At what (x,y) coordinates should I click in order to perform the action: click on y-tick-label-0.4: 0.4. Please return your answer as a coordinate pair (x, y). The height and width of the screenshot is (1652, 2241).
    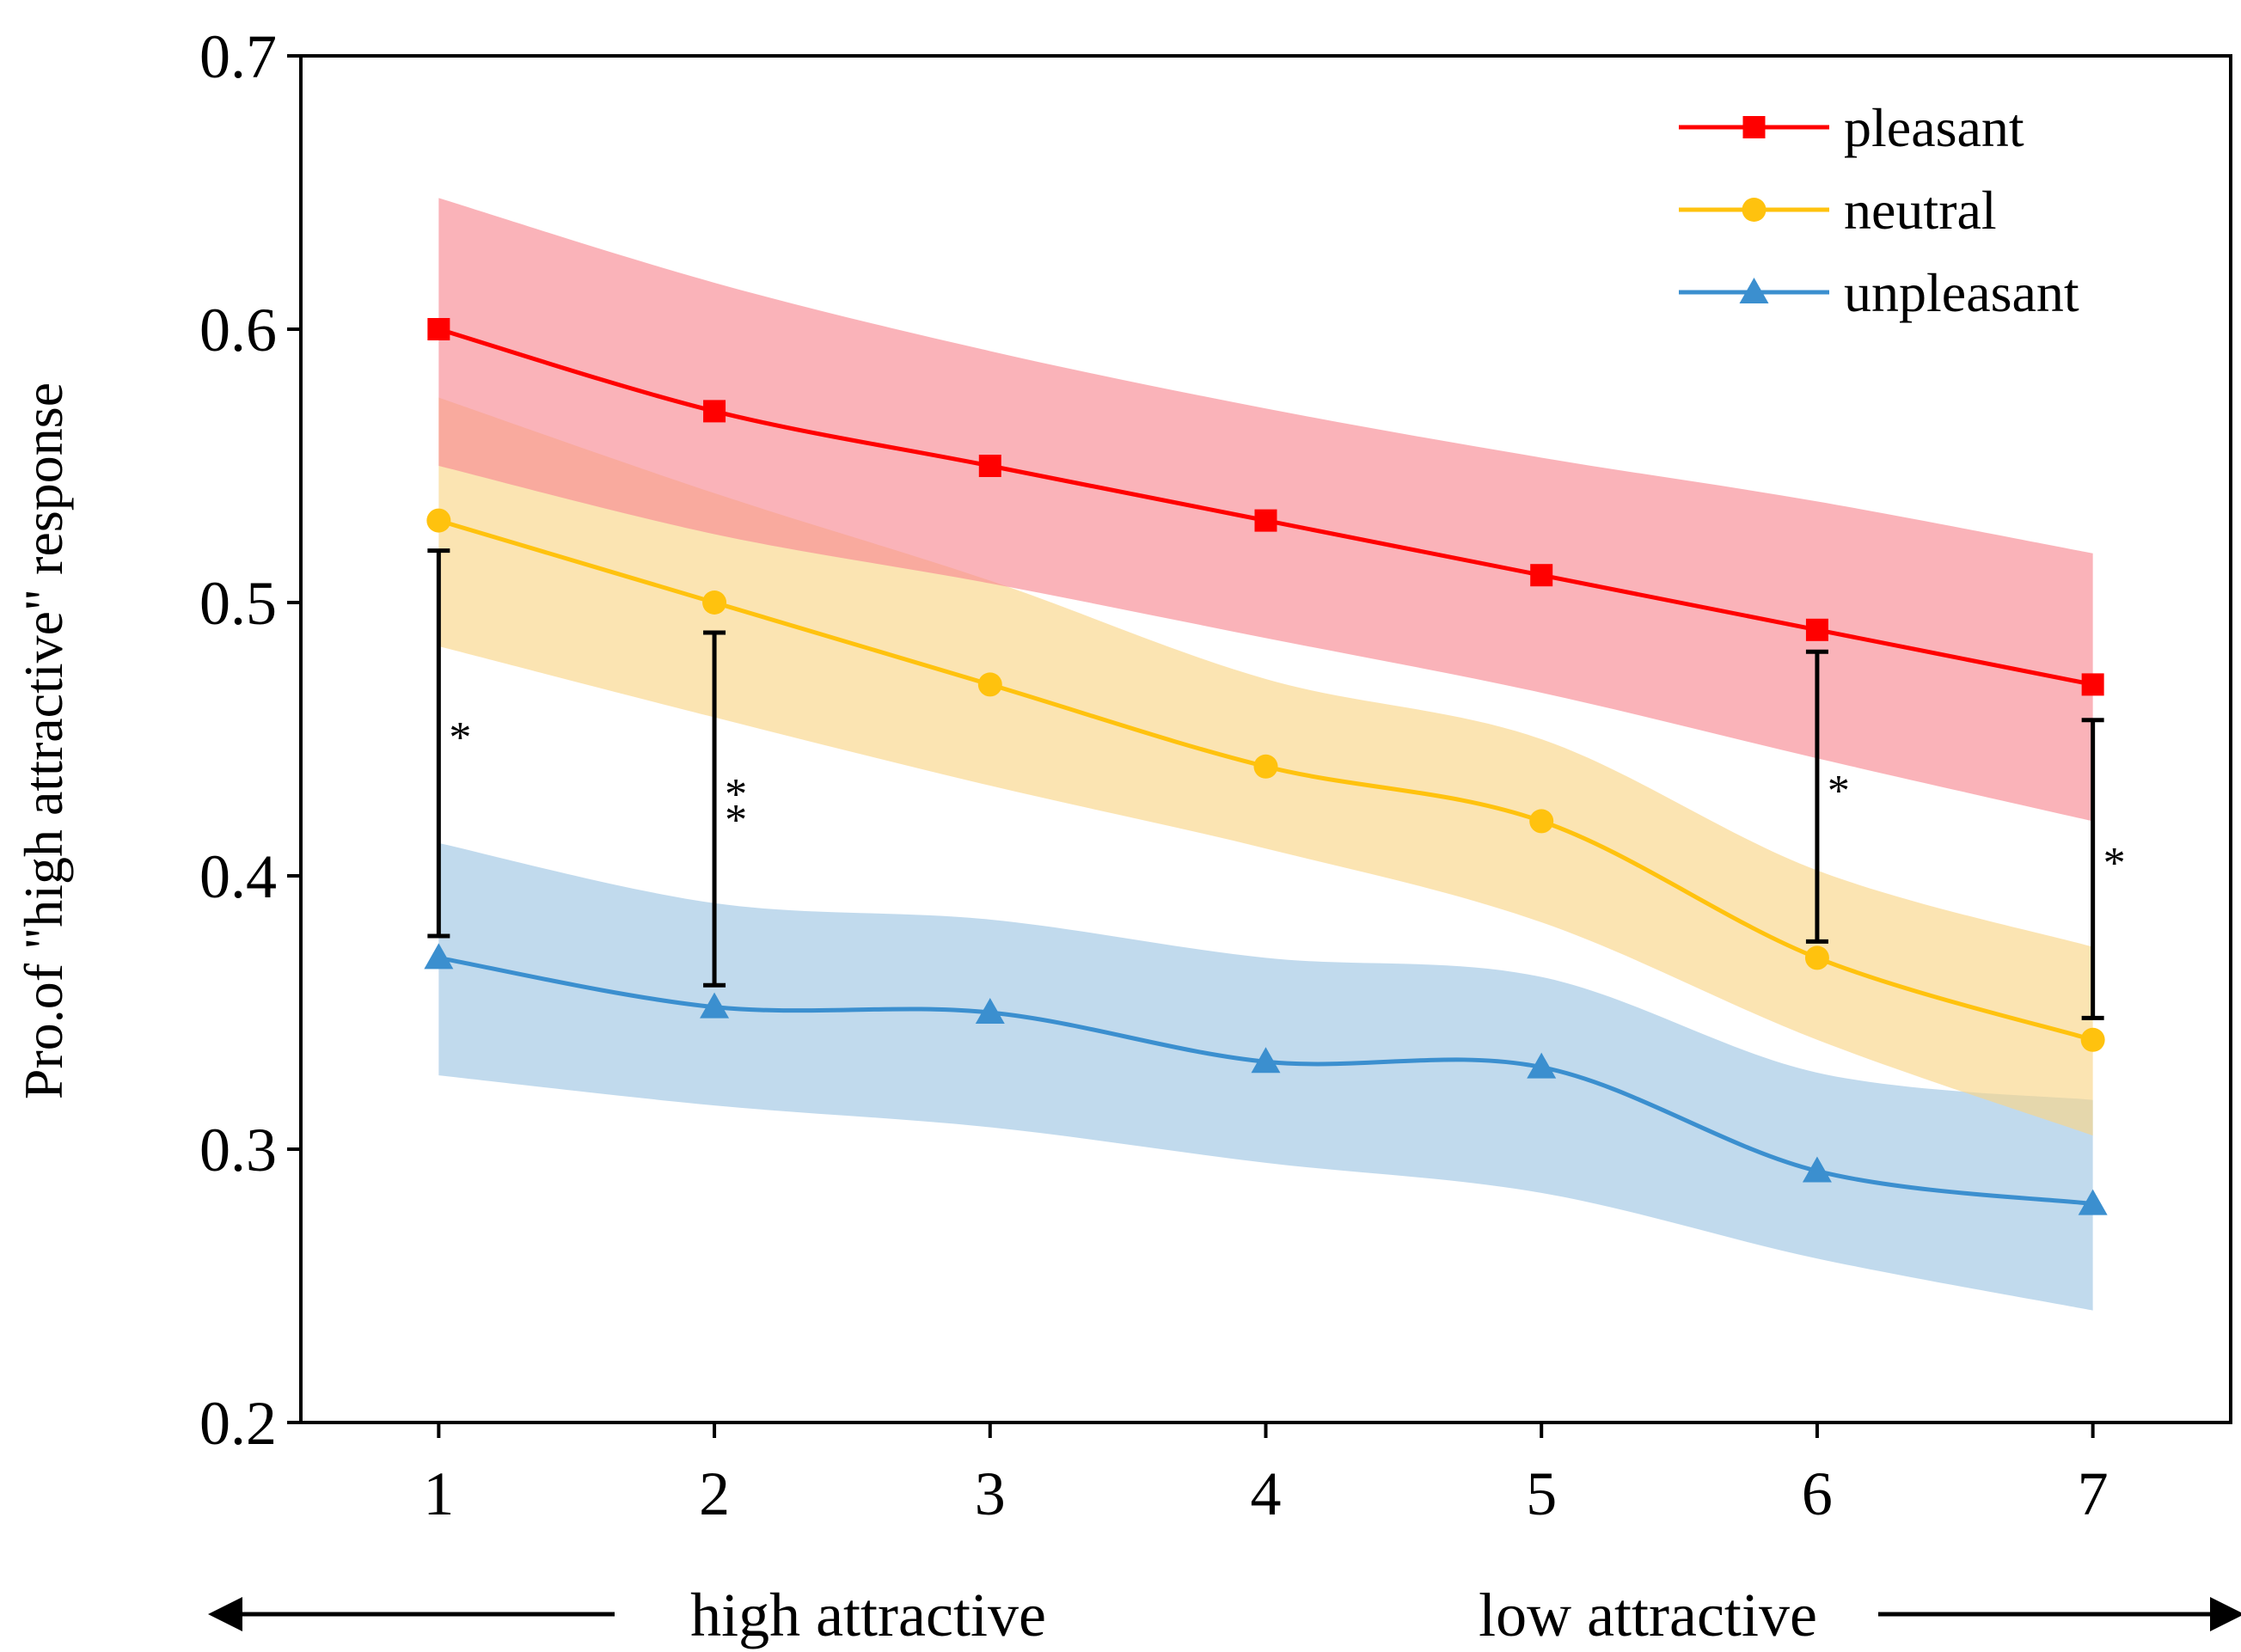
    Looking at the image, I should click on (238, 876).